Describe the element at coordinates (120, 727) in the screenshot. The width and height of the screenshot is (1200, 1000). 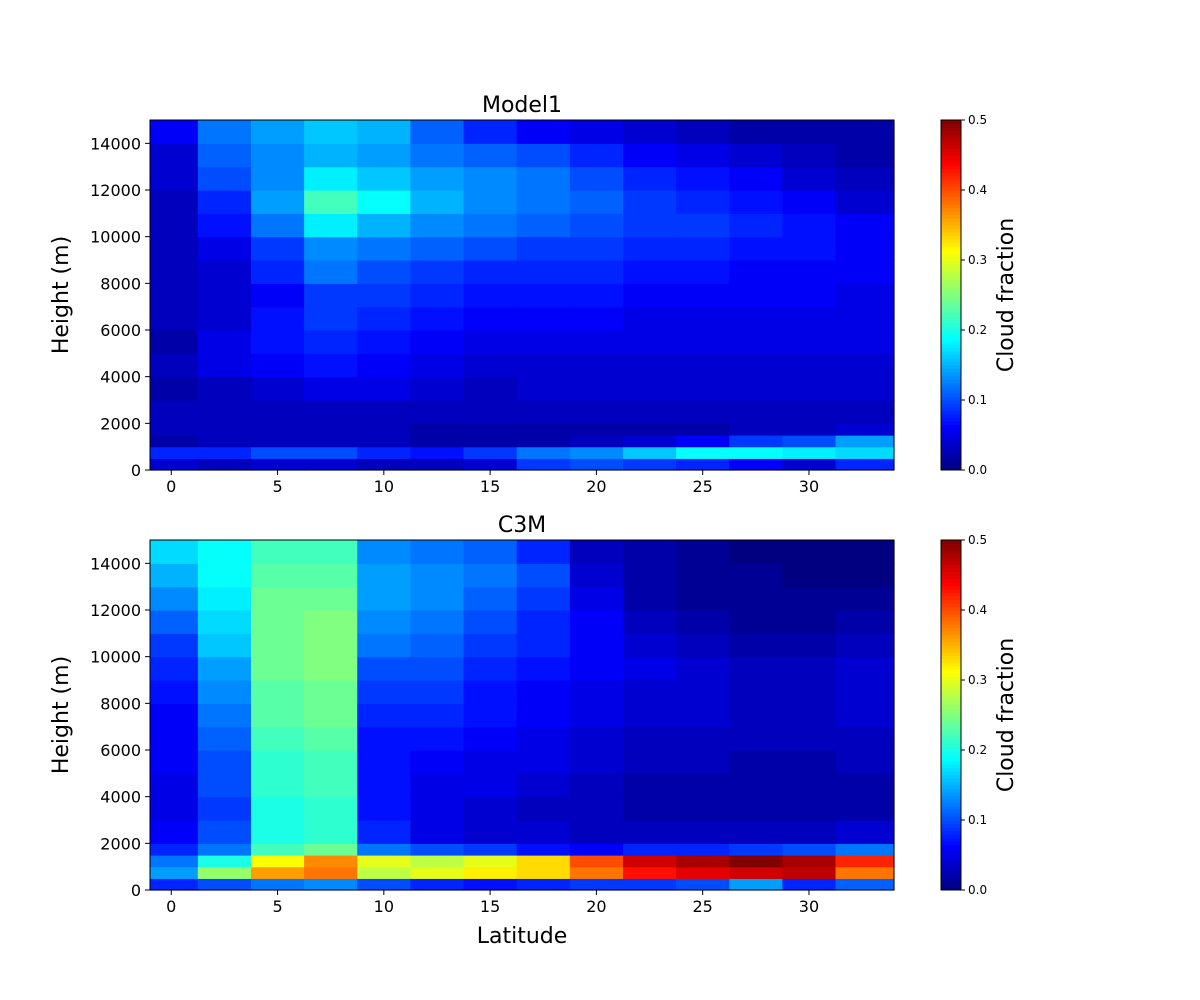
I see `y-axis-ticks: 0 2000 4000 6000 8000 10000 12000 14000` at that location.